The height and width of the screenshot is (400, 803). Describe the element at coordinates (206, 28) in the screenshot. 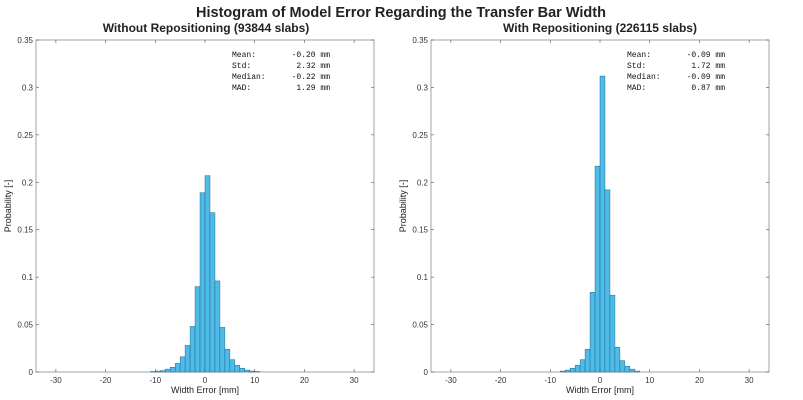

I see `panel-title: Without Repositioning (93844 slabs)` at that location.